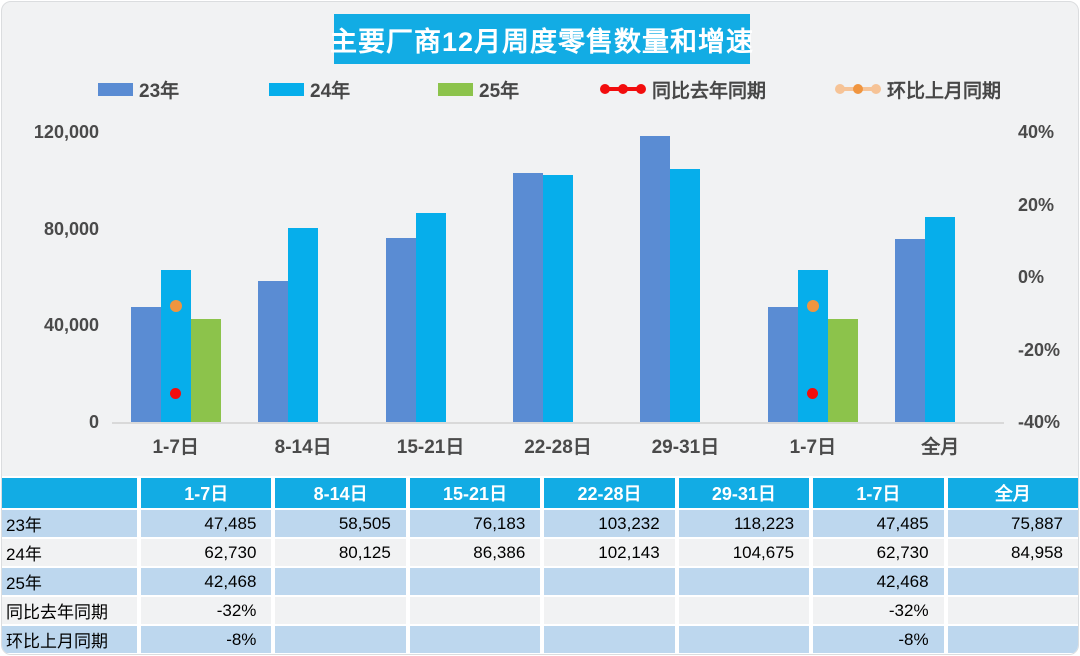  Describe the element at coordinates (940, 447) in the screenshot. I see `x-axis-label: 全月` at that location.